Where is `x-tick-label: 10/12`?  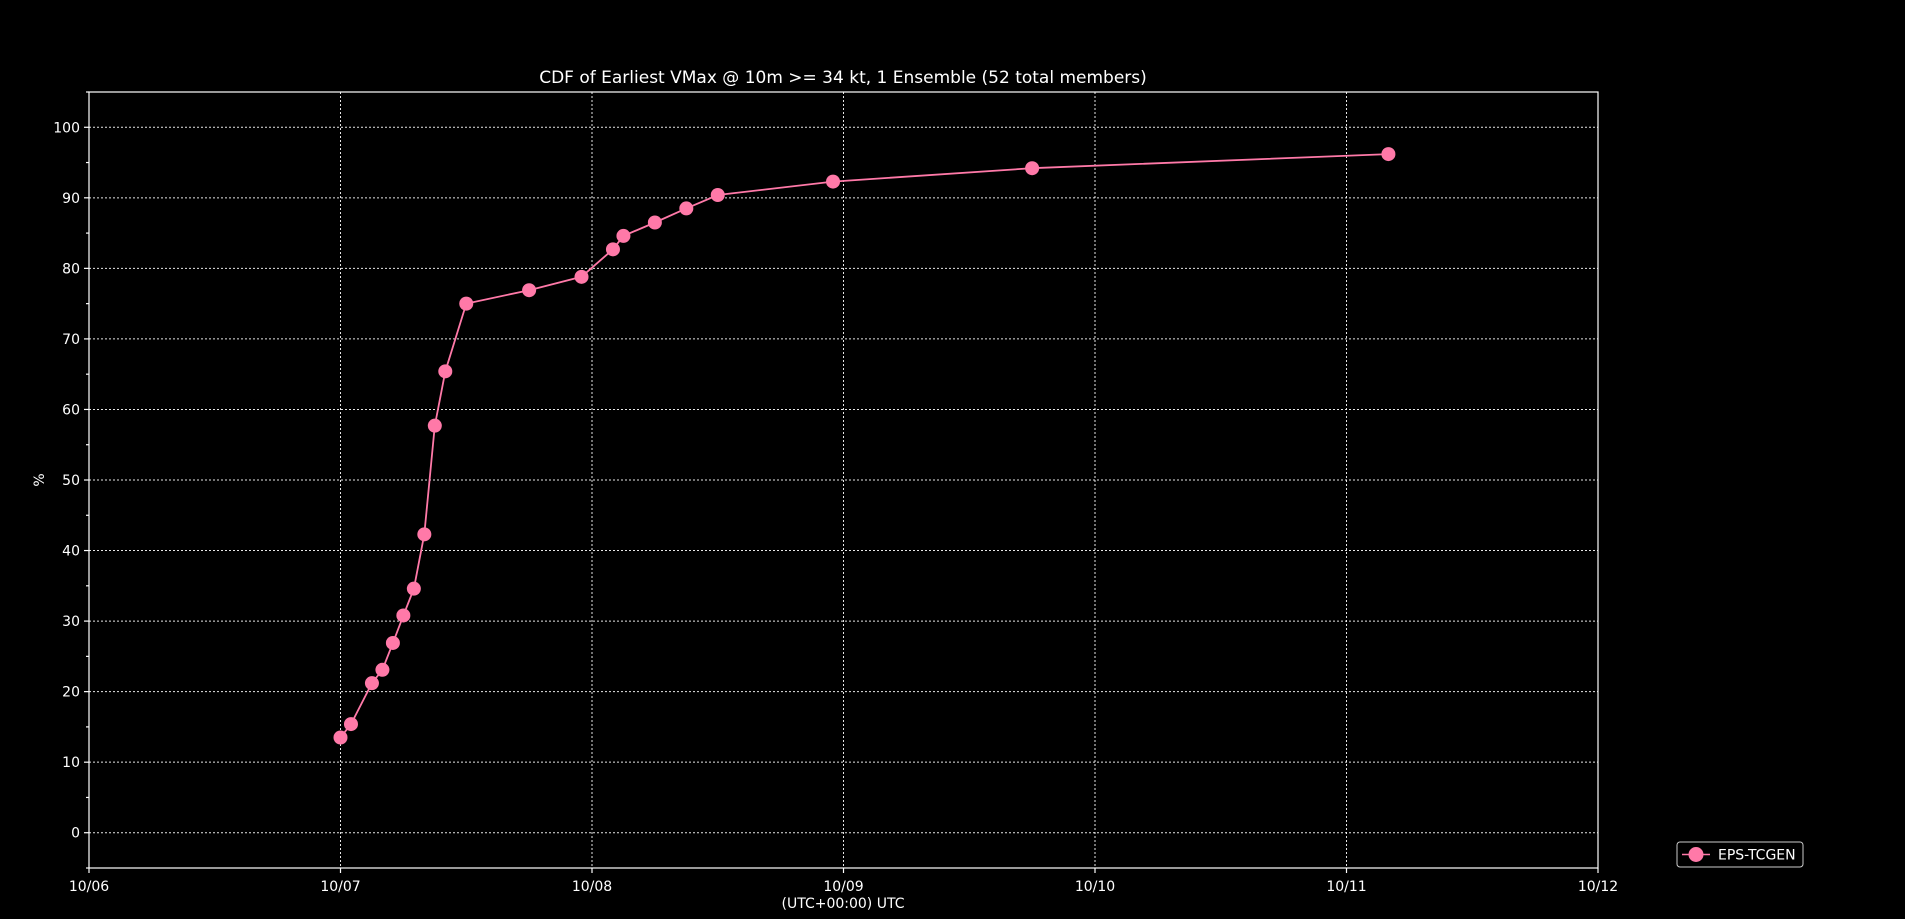
x-tick-label: 10/12 is located at coordinates (1598, 887).